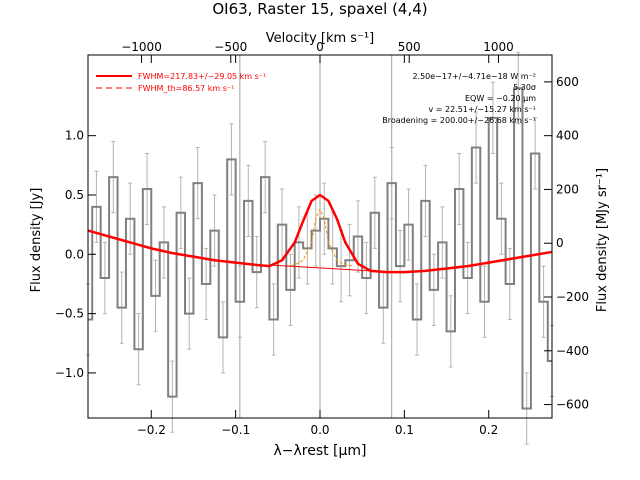  What do you see at coordinates (74, 195) in the screenshot?
I see `y-tick-label: 0.5` at bounding box center [74, 195].